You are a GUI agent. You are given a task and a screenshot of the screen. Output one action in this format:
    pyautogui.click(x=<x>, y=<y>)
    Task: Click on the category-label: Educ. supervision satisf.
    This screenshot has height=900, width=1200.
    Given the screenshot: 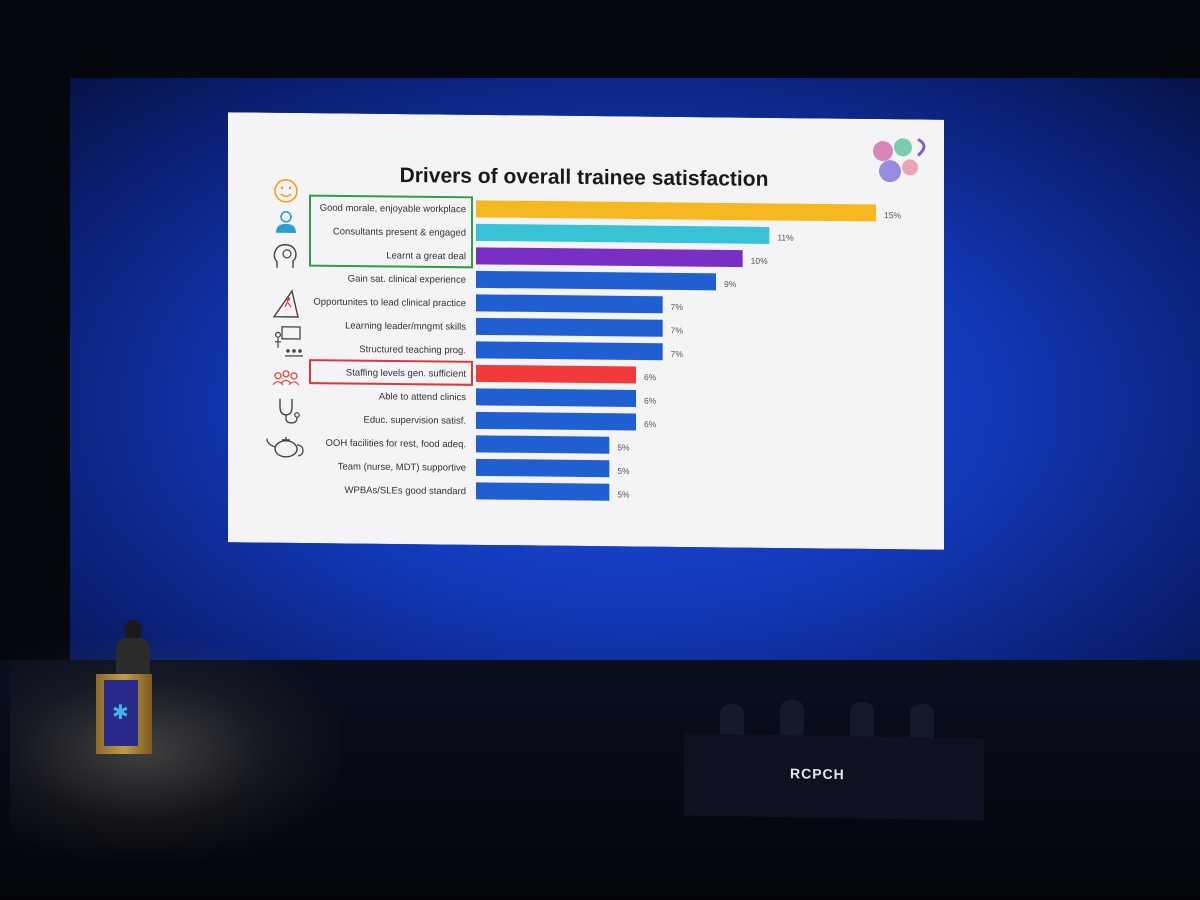 What is the action you would take?
    pyautogui.click(x=415, y=421)
    